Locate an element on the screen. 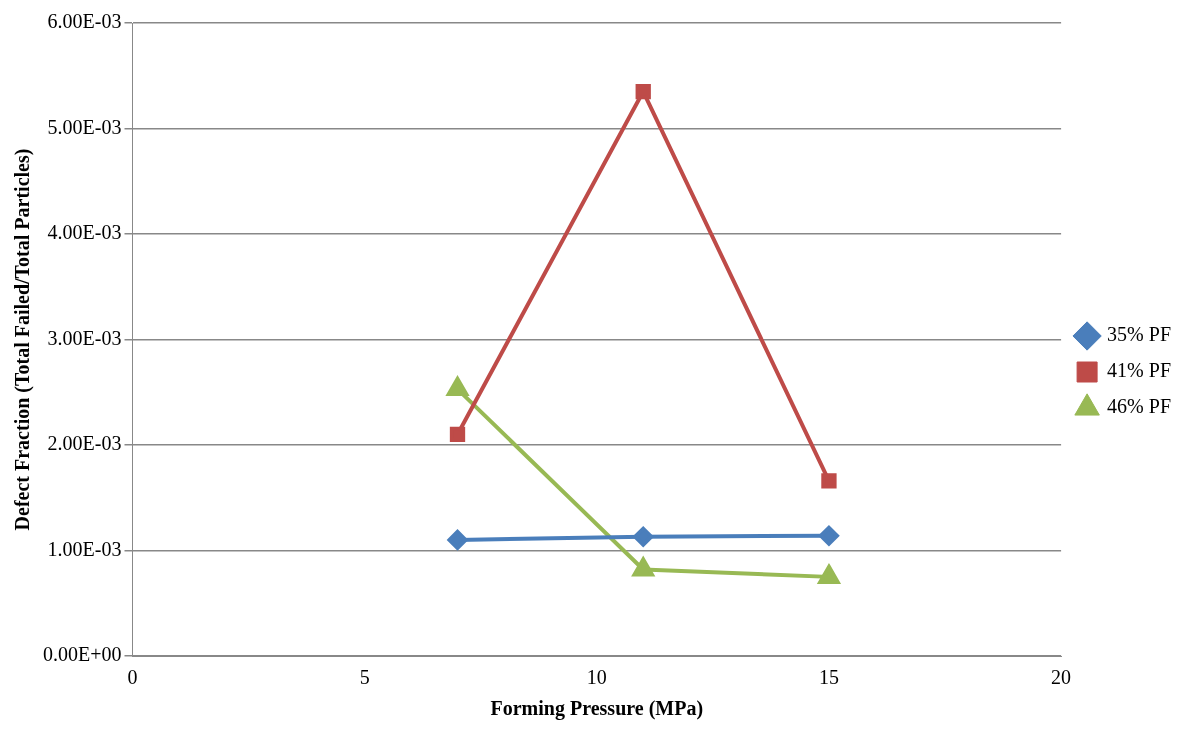 The width and height of the screenshot is (1199, 734). x-axis-title: Forming Pressure (MPa) is located at coordinates (597, 709).